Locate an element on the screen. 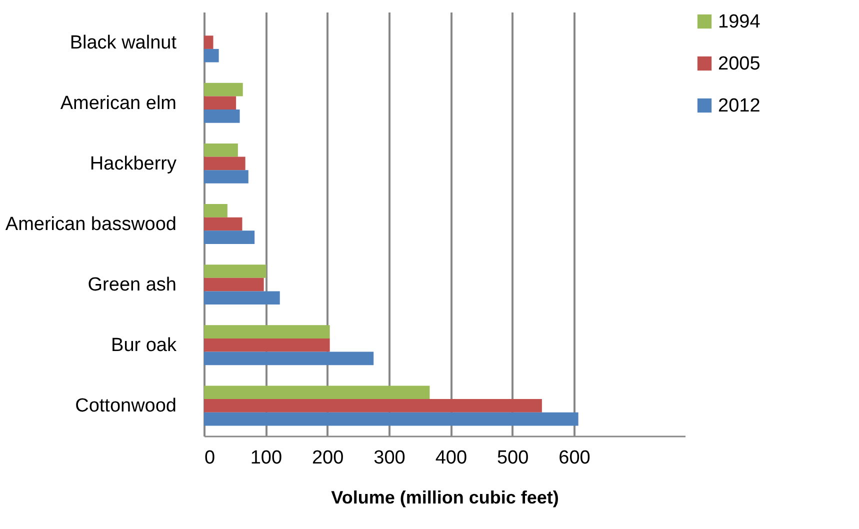  y-tick-label: American basswood is located at coordinates (90, 224).